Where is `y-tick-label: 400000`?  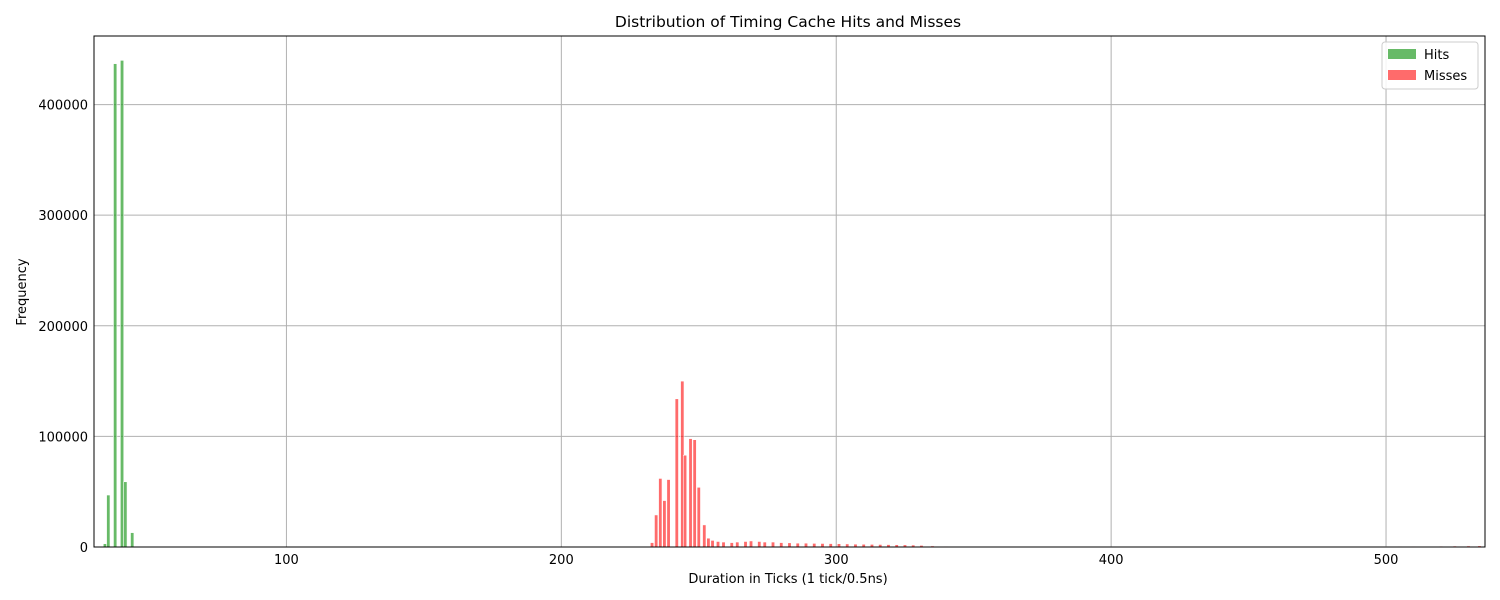
y-tick-label: 400000 is located at coordinates (63, 106).